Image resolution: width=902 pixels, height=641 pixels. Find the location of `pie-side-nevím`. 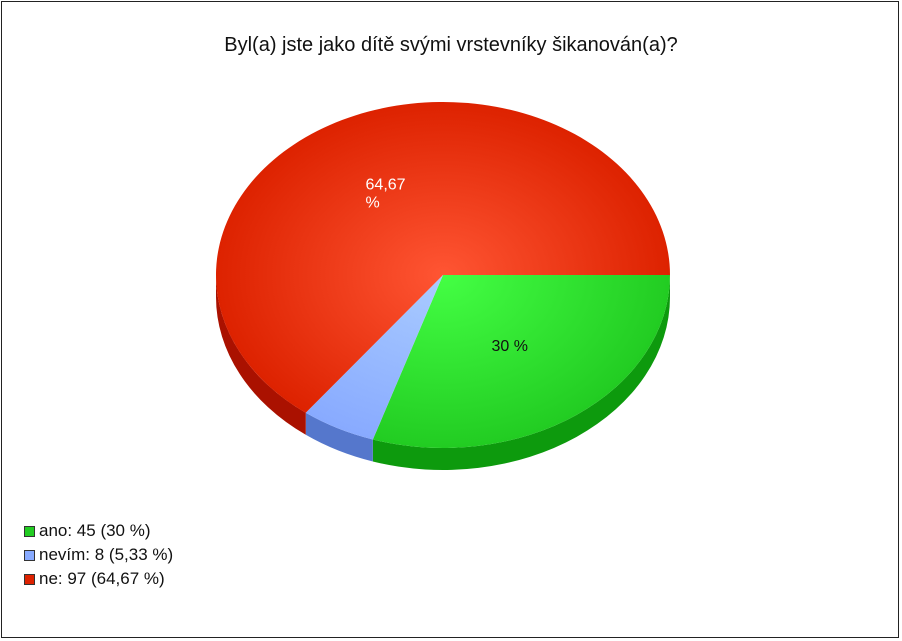

pie-side-nevím is located at coordinates (339, 437).